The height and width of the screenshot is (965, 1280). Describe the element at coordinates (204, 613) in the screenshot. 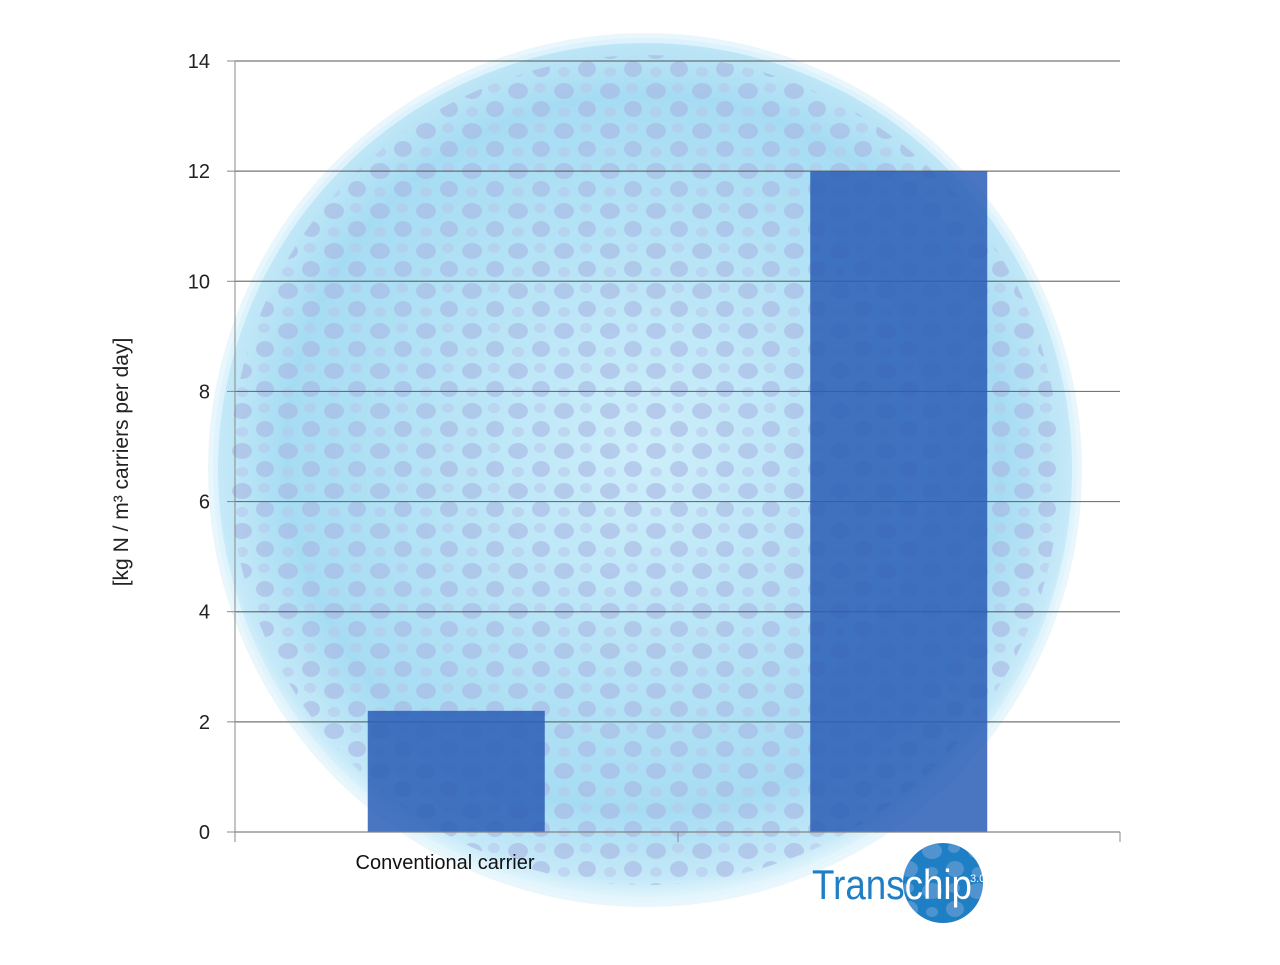

I see `y-tick-label: 4` at that location.